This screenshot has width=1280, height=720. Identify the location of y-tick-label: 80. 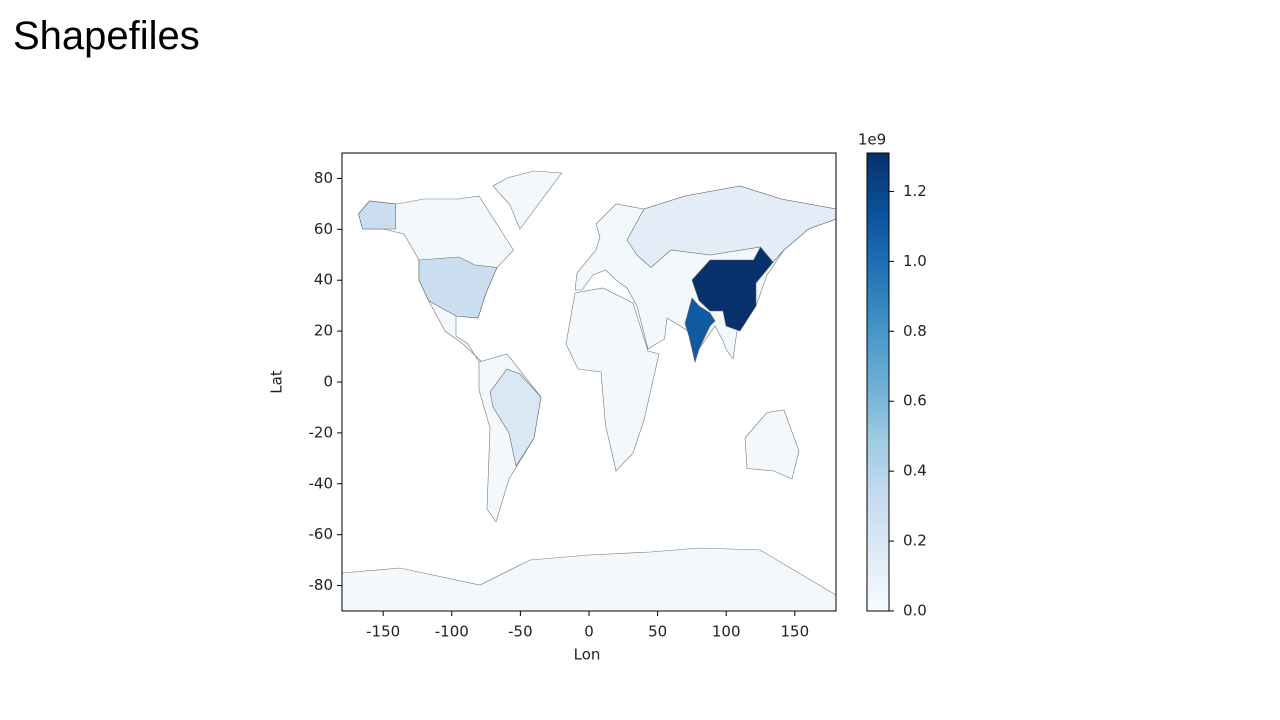
(323, 178).